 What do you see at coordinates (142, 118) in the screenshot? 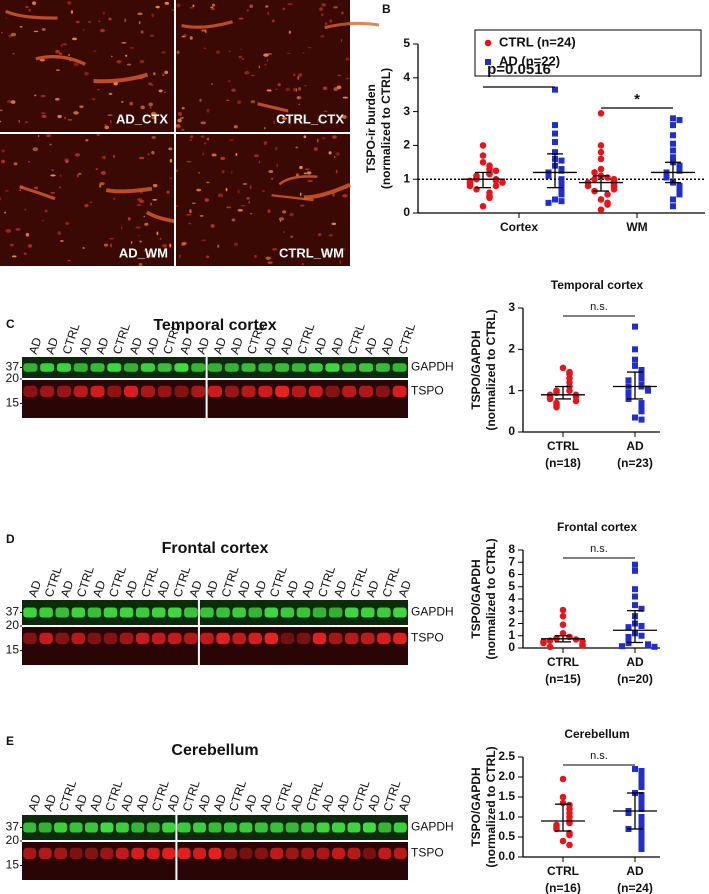
I see `micrograph-label: AD_CTX` at bounding box center [142, 118].